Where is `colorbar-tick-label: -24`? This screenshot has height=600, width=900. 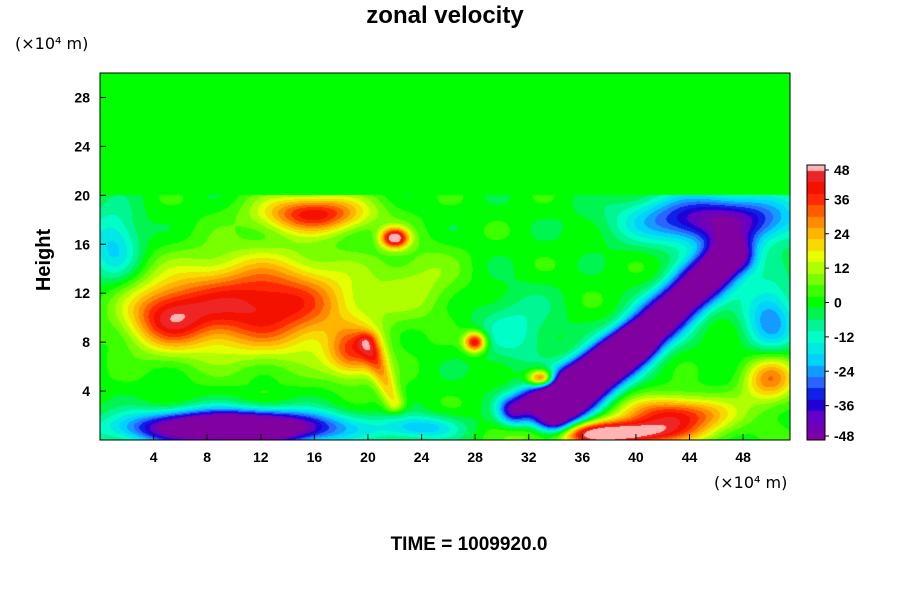 colorbar-tick-label: -24 is located at coordinates (844, 371).